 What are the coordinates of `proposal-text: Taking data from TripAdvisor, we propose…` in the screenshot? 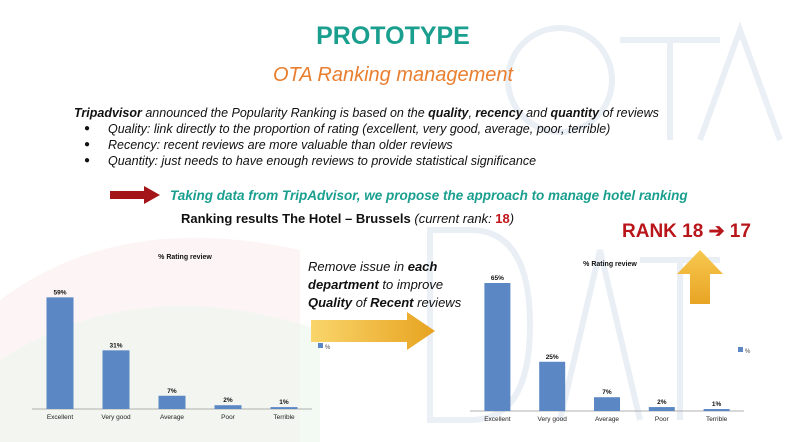 It's located at (429, 195).